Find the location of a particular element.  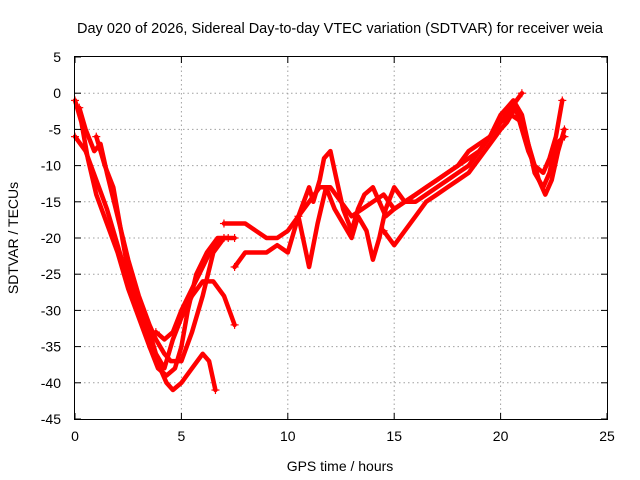

x-tick-label: 0 is located at coordinates (75, 436).